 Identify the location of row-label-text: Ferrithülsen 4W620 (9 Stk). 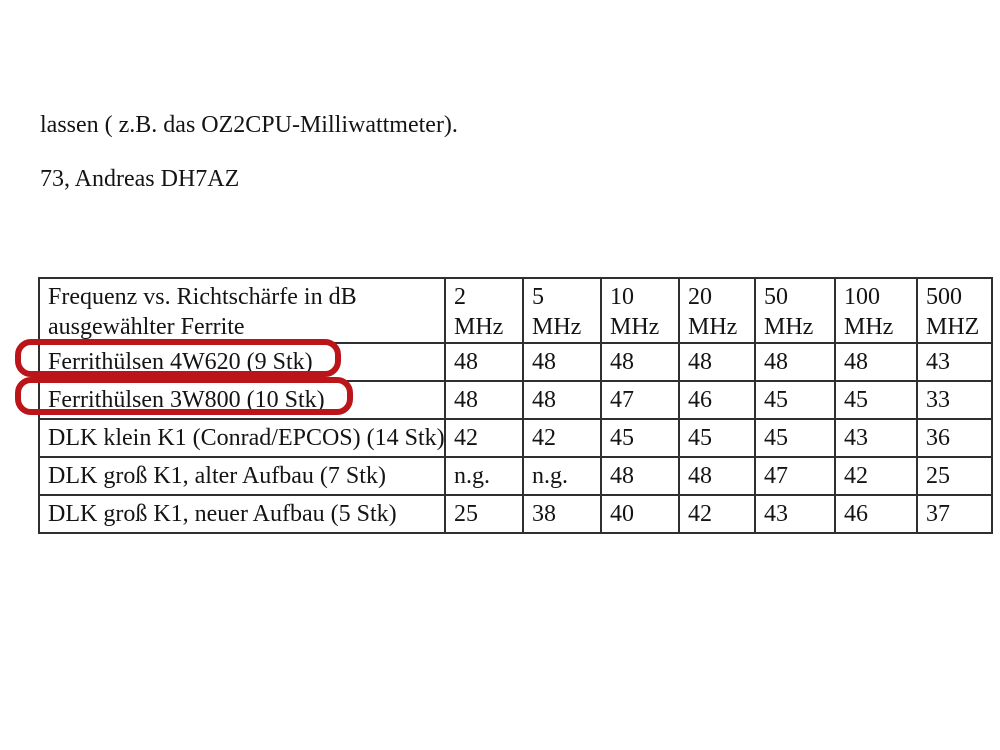
(180, 361).